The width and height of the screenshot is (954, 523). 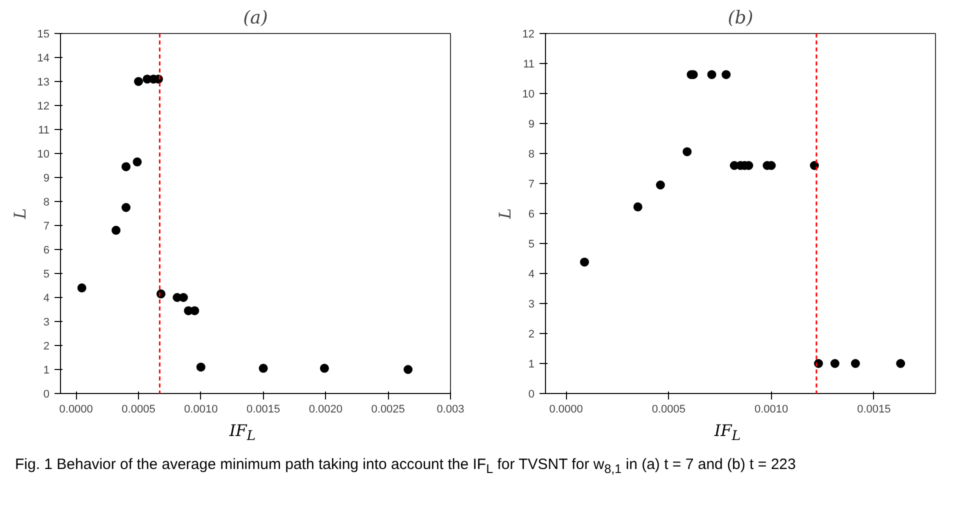 What do you see at coordinates (43, 82) in the screenshot?
I see `y-tick-label: 13` at bounding box center [43, 82].